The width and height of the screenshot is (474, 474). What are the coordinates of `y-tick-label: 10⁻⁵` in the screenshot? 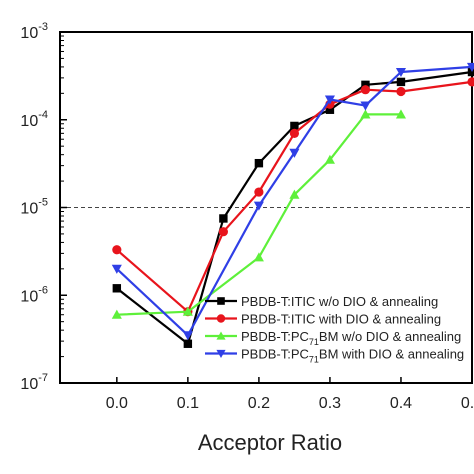 It's located at (34, 207).